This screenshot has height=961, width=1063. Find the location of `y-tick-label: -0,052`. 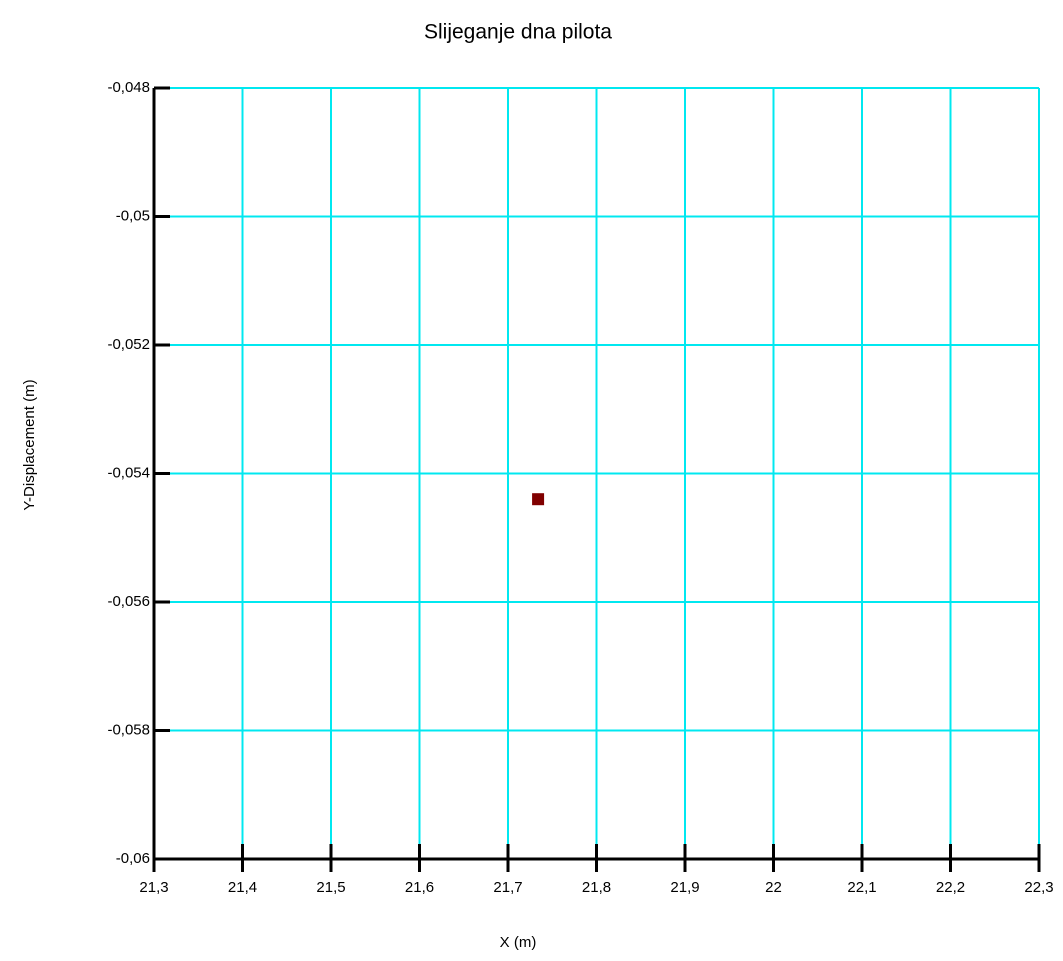

y-tick-label: -0,052 is located at coordinates (128, 344).